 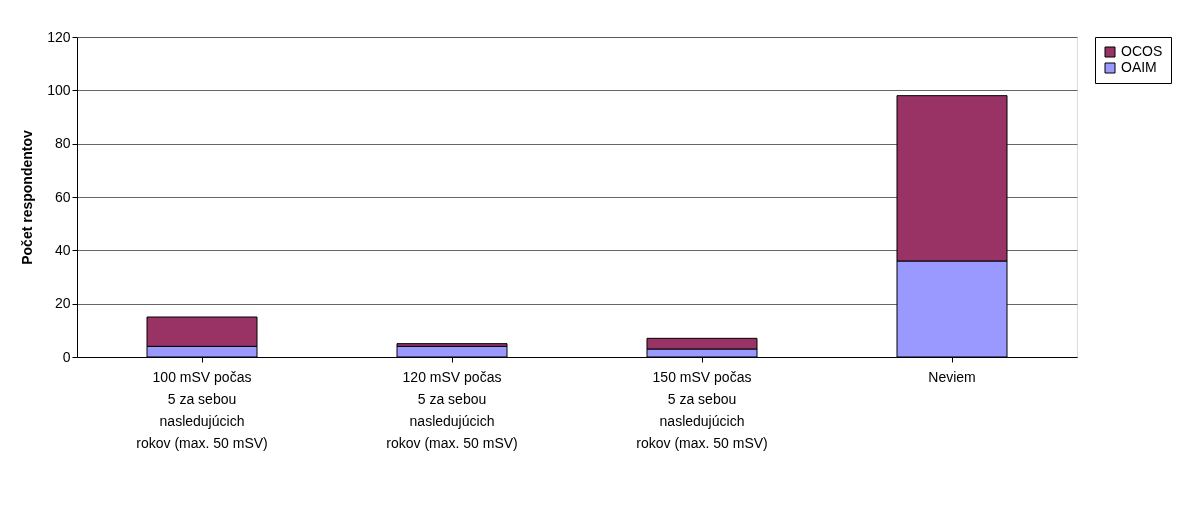 What do you see at coordinates (62, 249) in the screenshot?
I see `y-tick-label: 40` at bounding box center [62, 249].